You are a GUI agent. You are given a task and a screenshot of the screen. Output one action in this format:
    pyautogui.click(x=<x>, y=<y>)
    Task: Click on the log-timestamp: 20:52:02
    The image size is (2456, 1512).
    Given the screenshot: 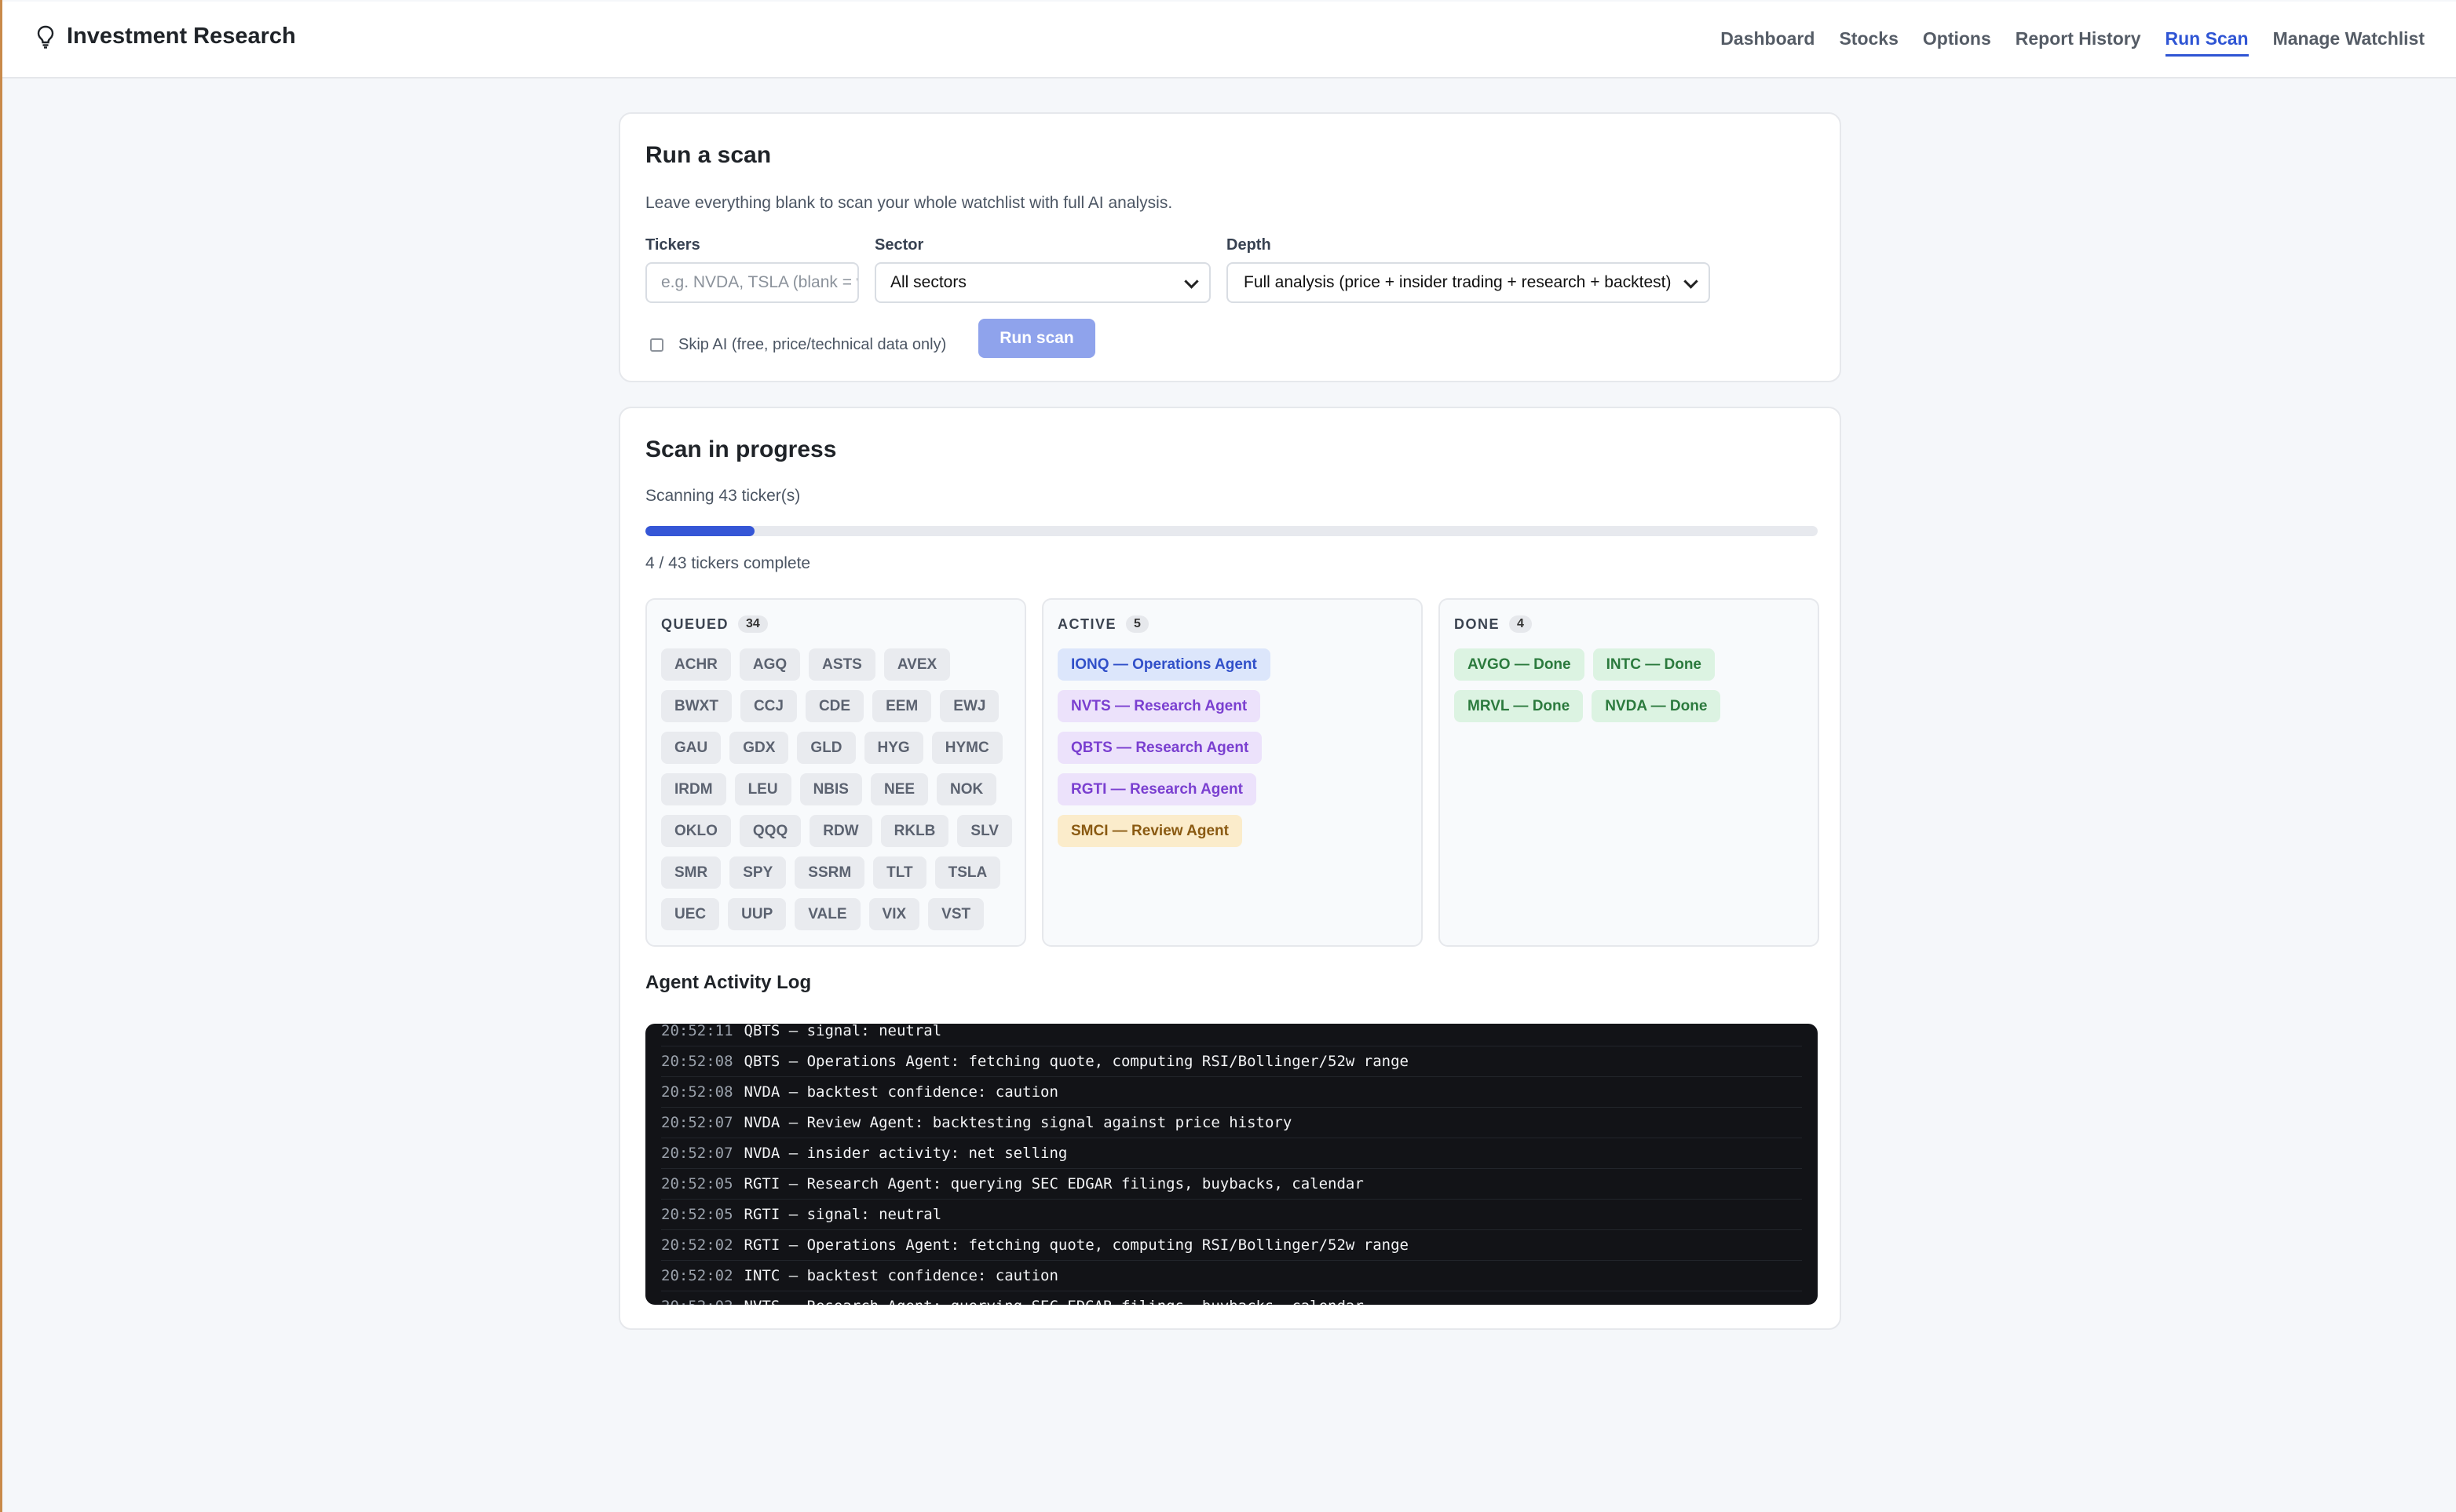 What is the action you would take?
    pyautogui.click(x=697, y=1301)
    